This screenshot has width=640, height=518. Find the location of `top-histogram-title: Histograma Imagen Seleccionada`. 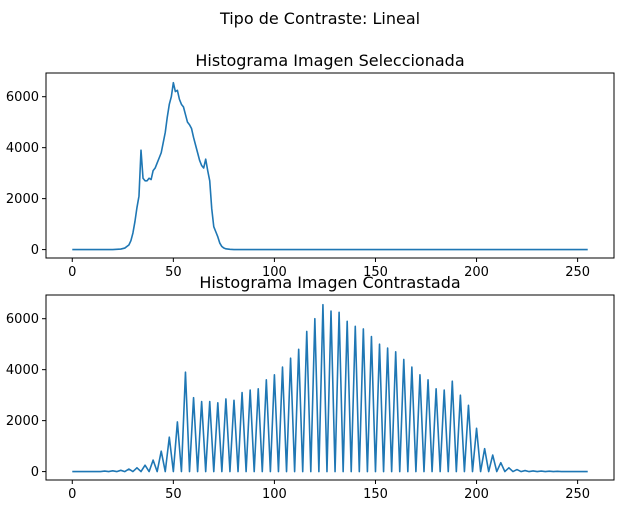

top-histogram-title: Histograma Imagen Seleccionada is located at coordinates (329, 60).